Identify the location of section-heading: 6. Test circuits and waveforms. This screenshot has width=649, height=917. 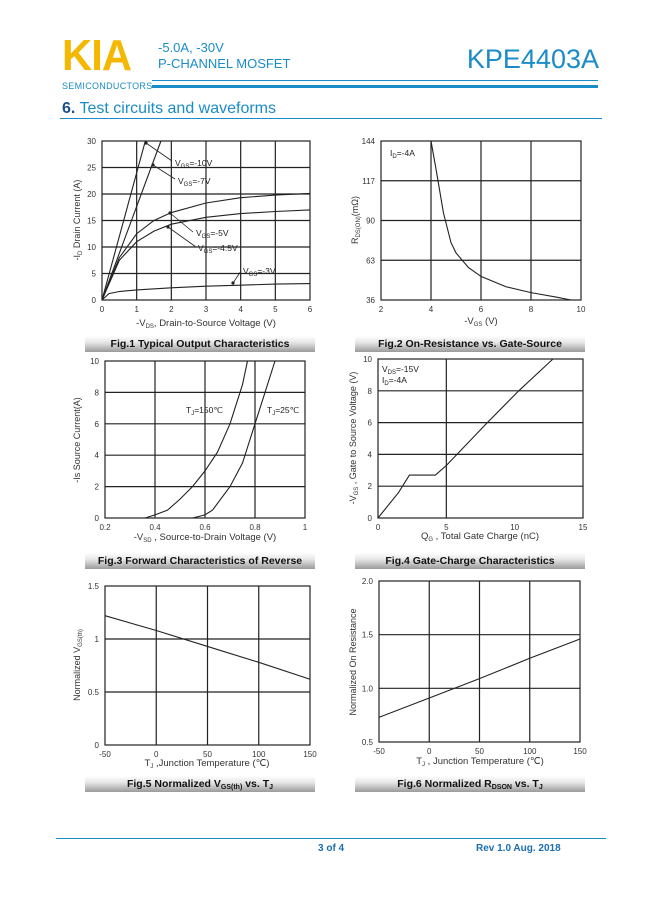
(169, 109).